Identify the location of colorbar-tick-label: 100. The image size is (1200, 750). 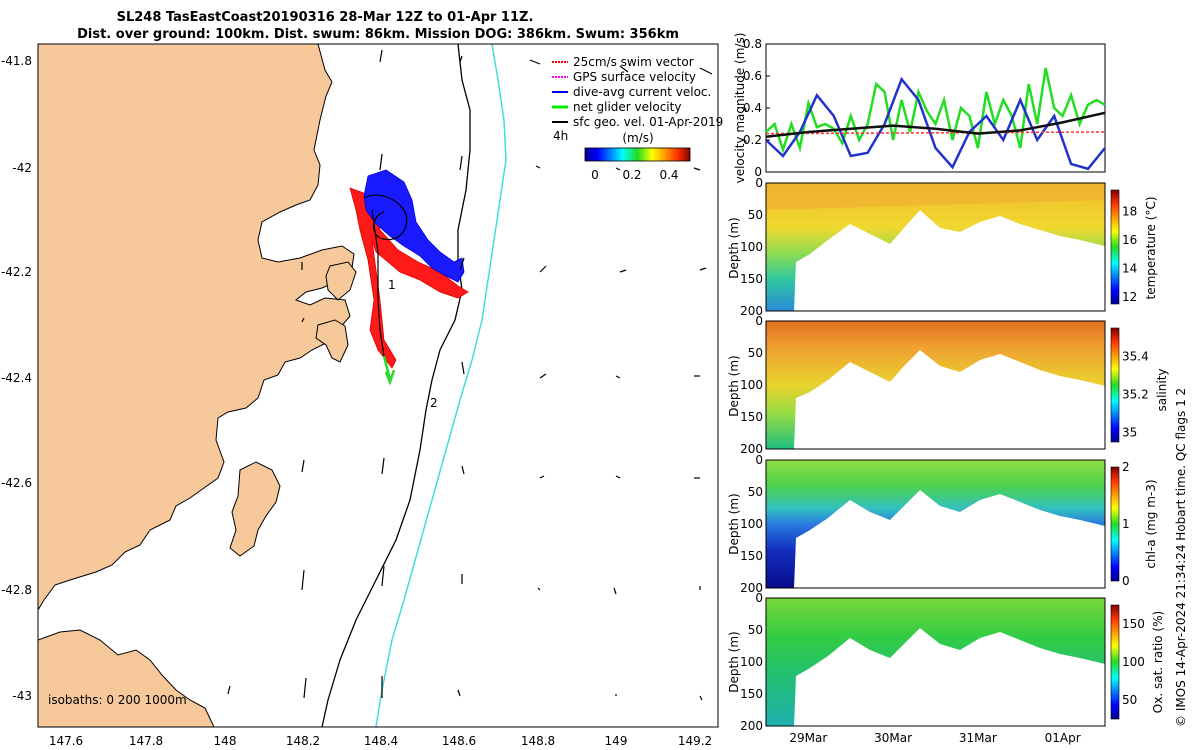
(1133, 662).